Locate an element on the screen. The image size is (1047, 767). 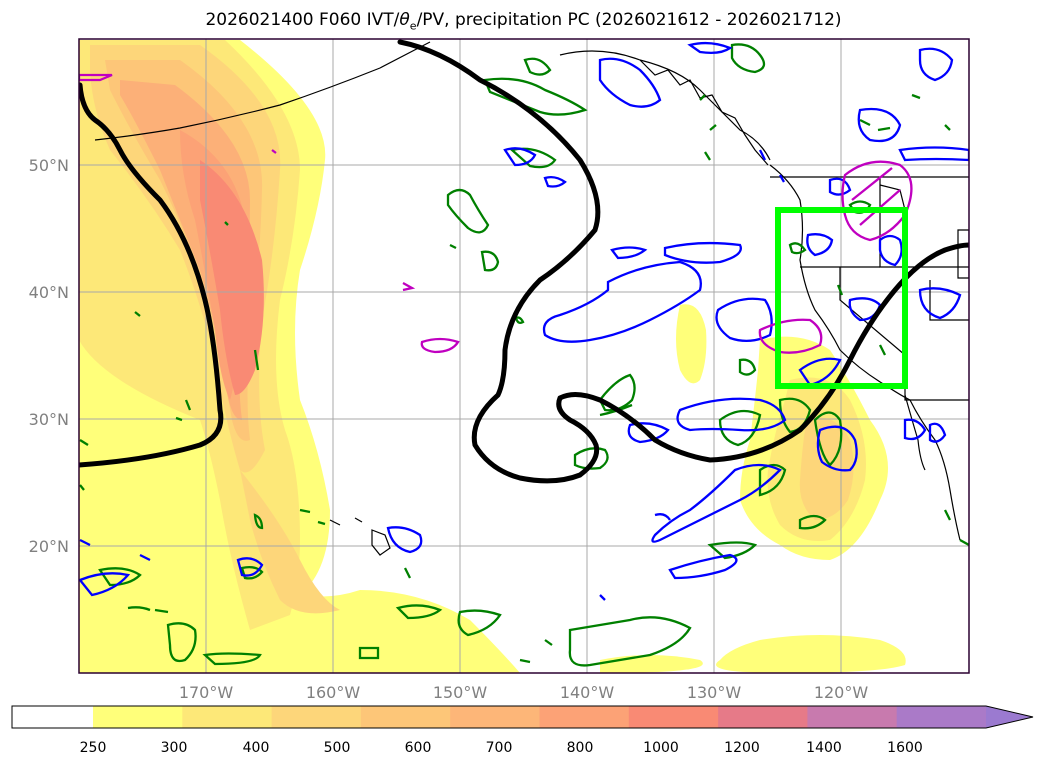
colorbar-label: 1200 is located at coordinates (742, 748).